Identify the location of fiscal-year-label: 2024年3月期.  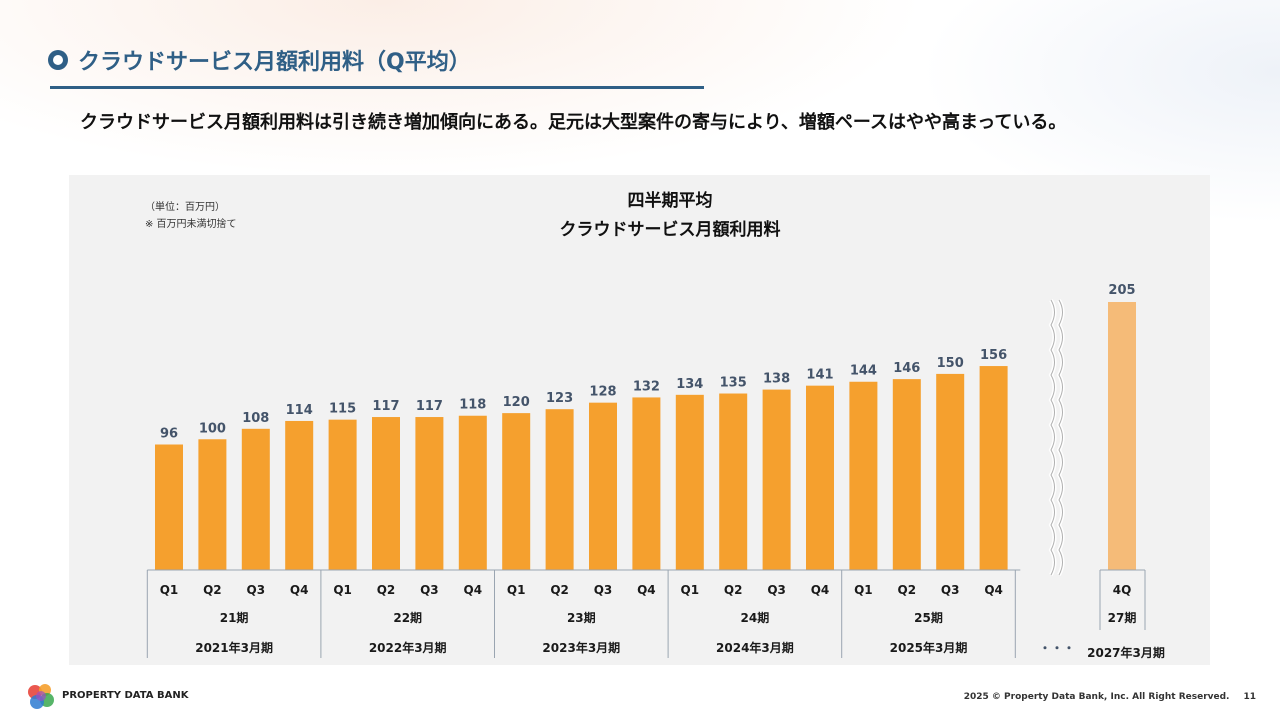
(755, 647).